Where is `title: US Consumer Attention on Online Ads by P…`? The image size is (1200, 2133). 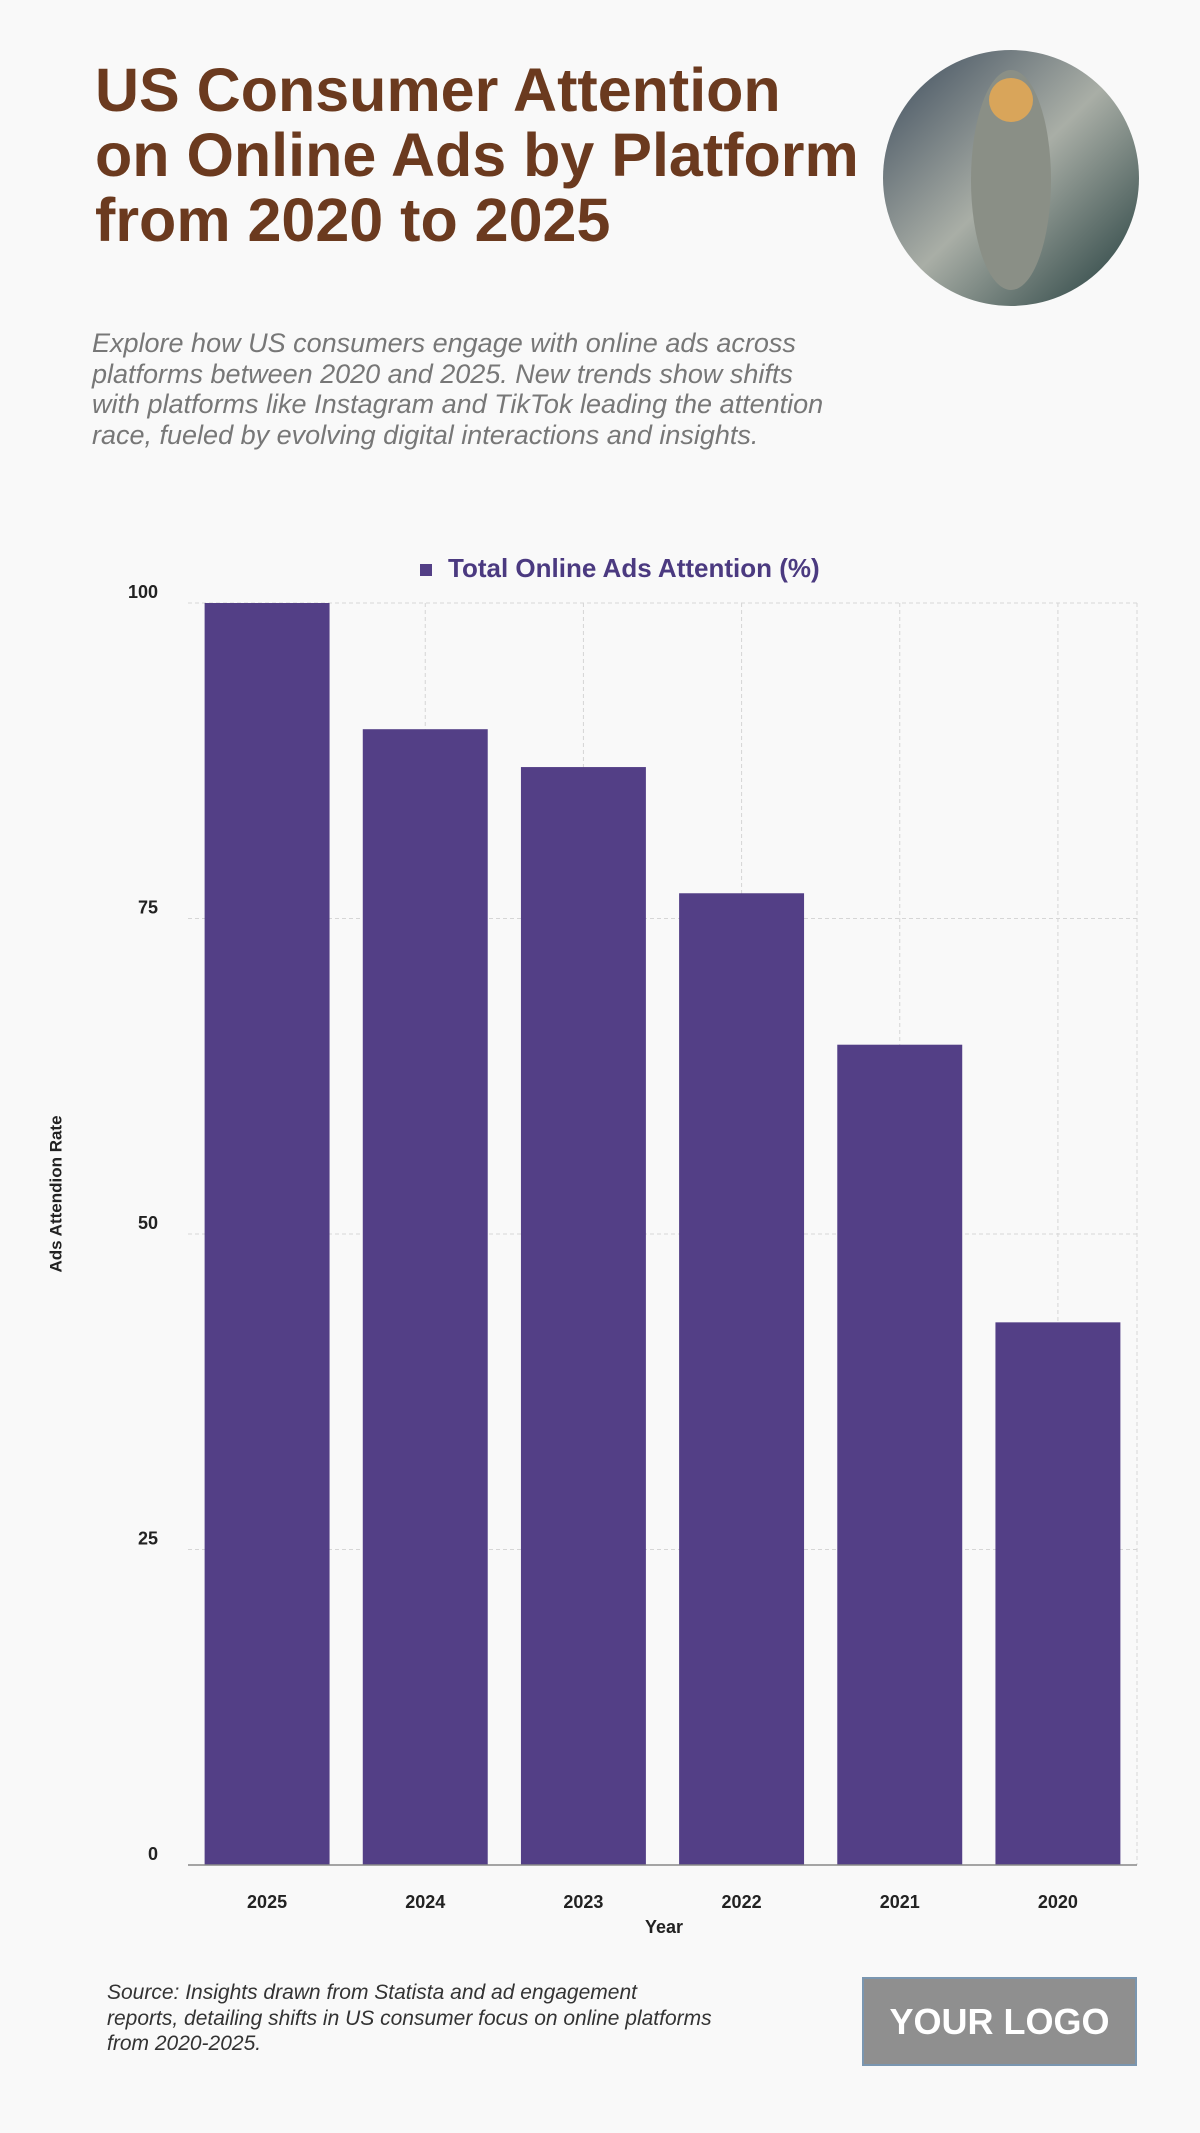 title: US Consumer Attention on Online Ads by P… is located at coordinates (477, 155).